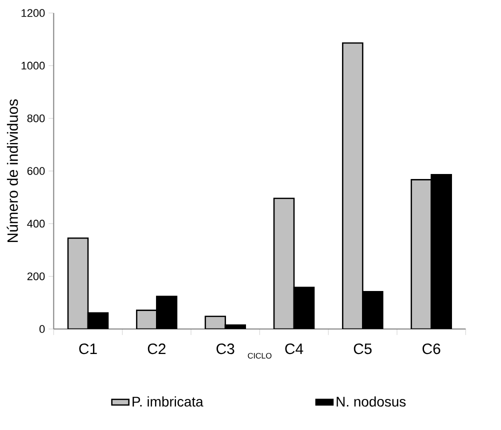 The image size is (501, 430). I want to click on legend-label: N. nodosus, so click(371, 401).